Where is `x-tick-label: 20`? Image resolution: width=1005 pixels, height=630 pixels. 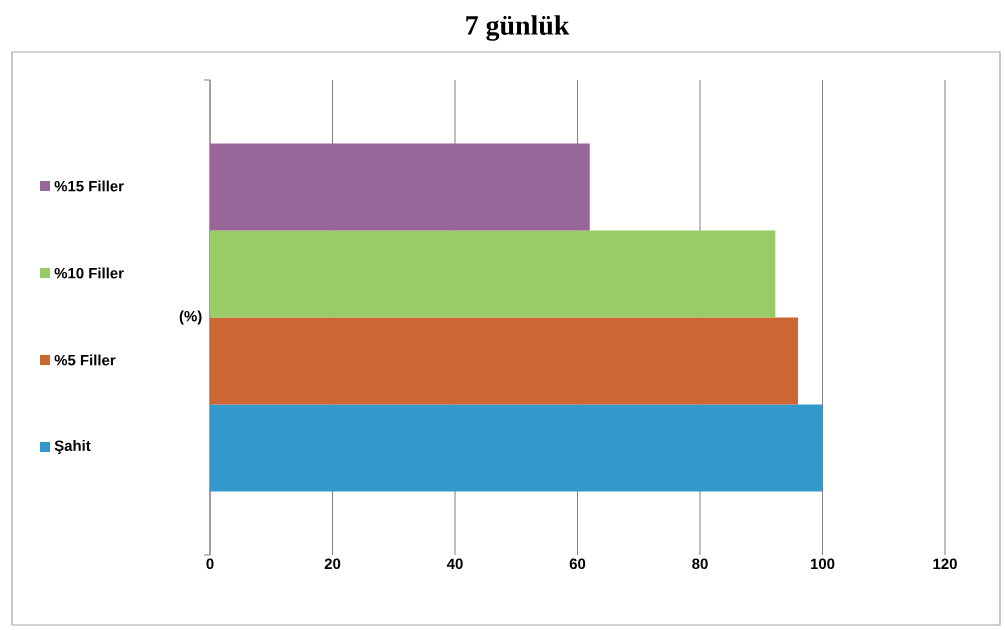 x-tick-label: 20 is located at coordinates (332, 564).